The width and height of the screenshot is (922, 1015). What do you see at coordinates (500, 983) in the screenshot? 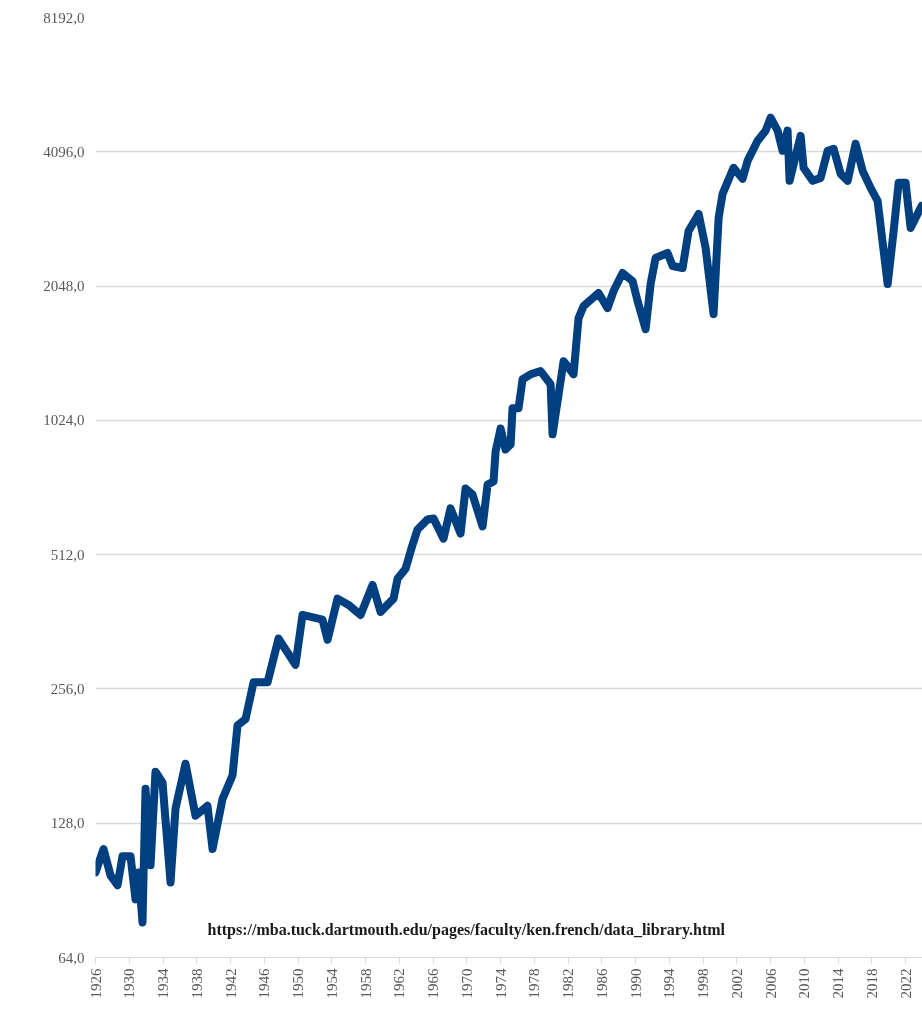
I see `x-tick-label: 1974` at bounding box center [500, 983].